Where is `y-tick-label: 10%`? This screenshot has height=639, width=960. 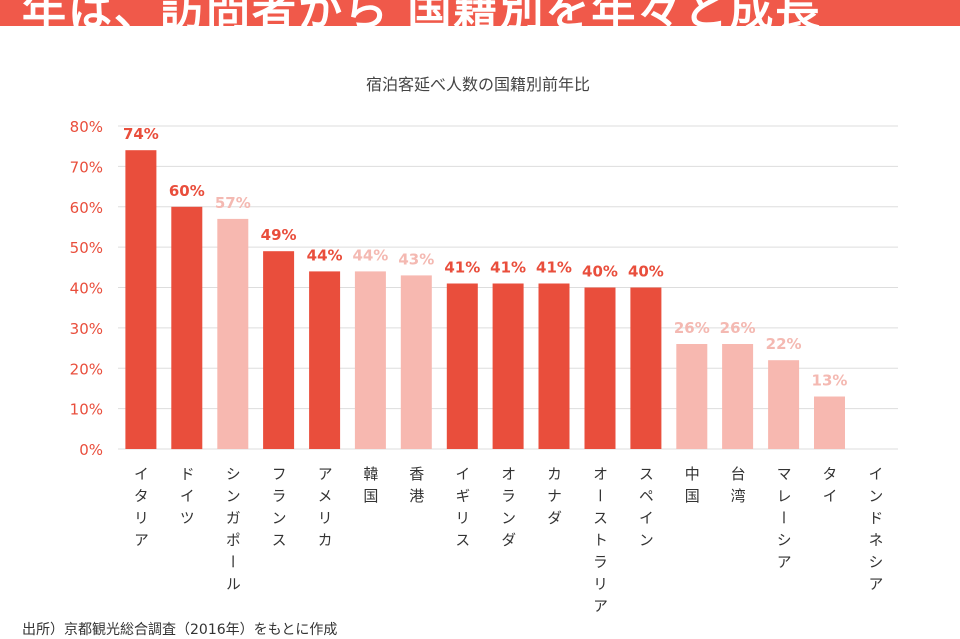
y-tick-label: 10% is located at coordinates (86, 410).